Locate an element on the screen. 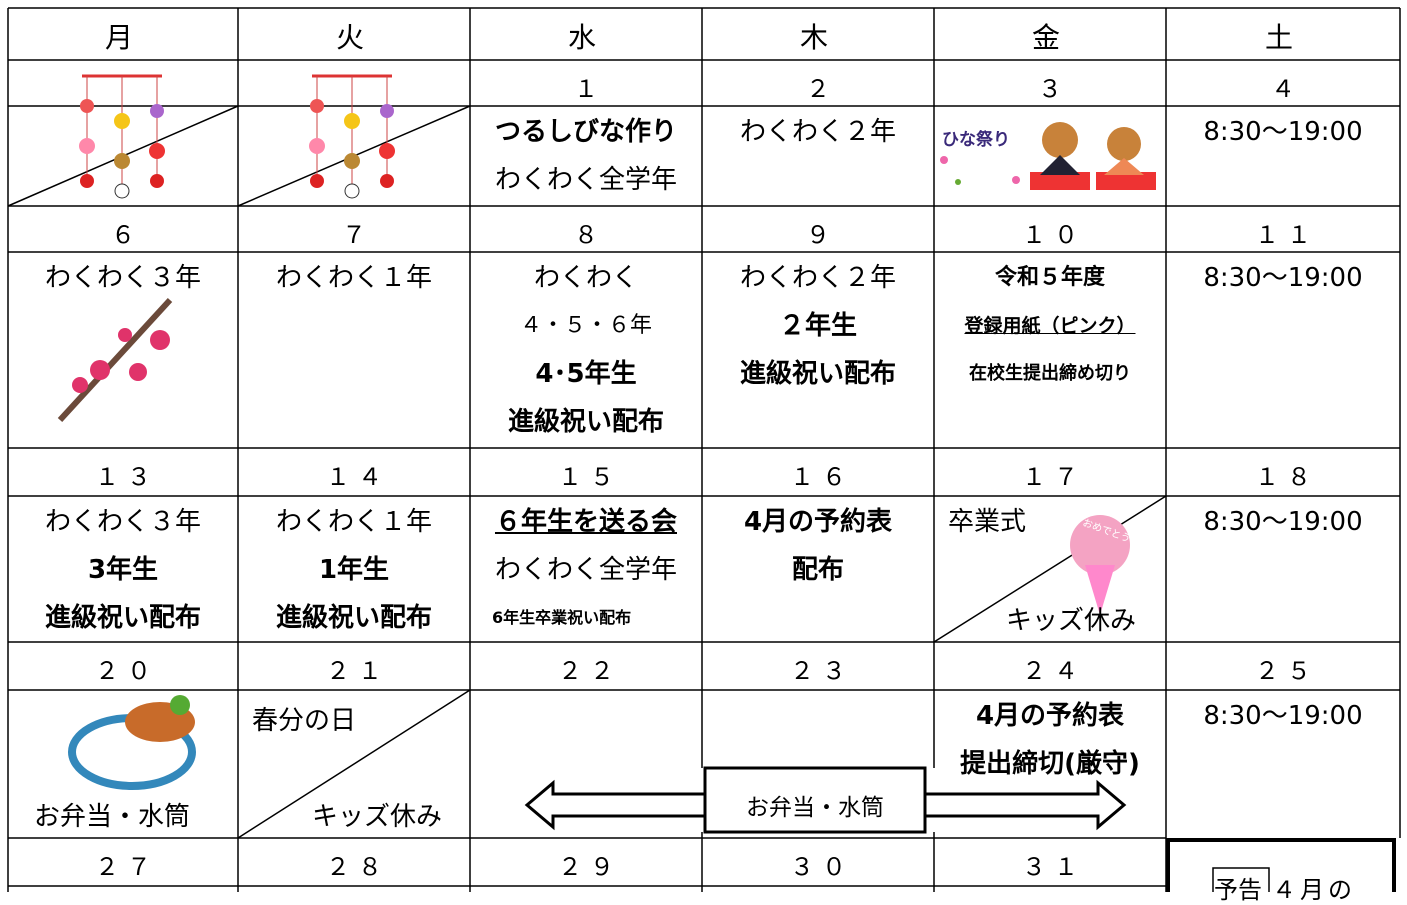  date: ２９ is located at coordinates (590, 867).